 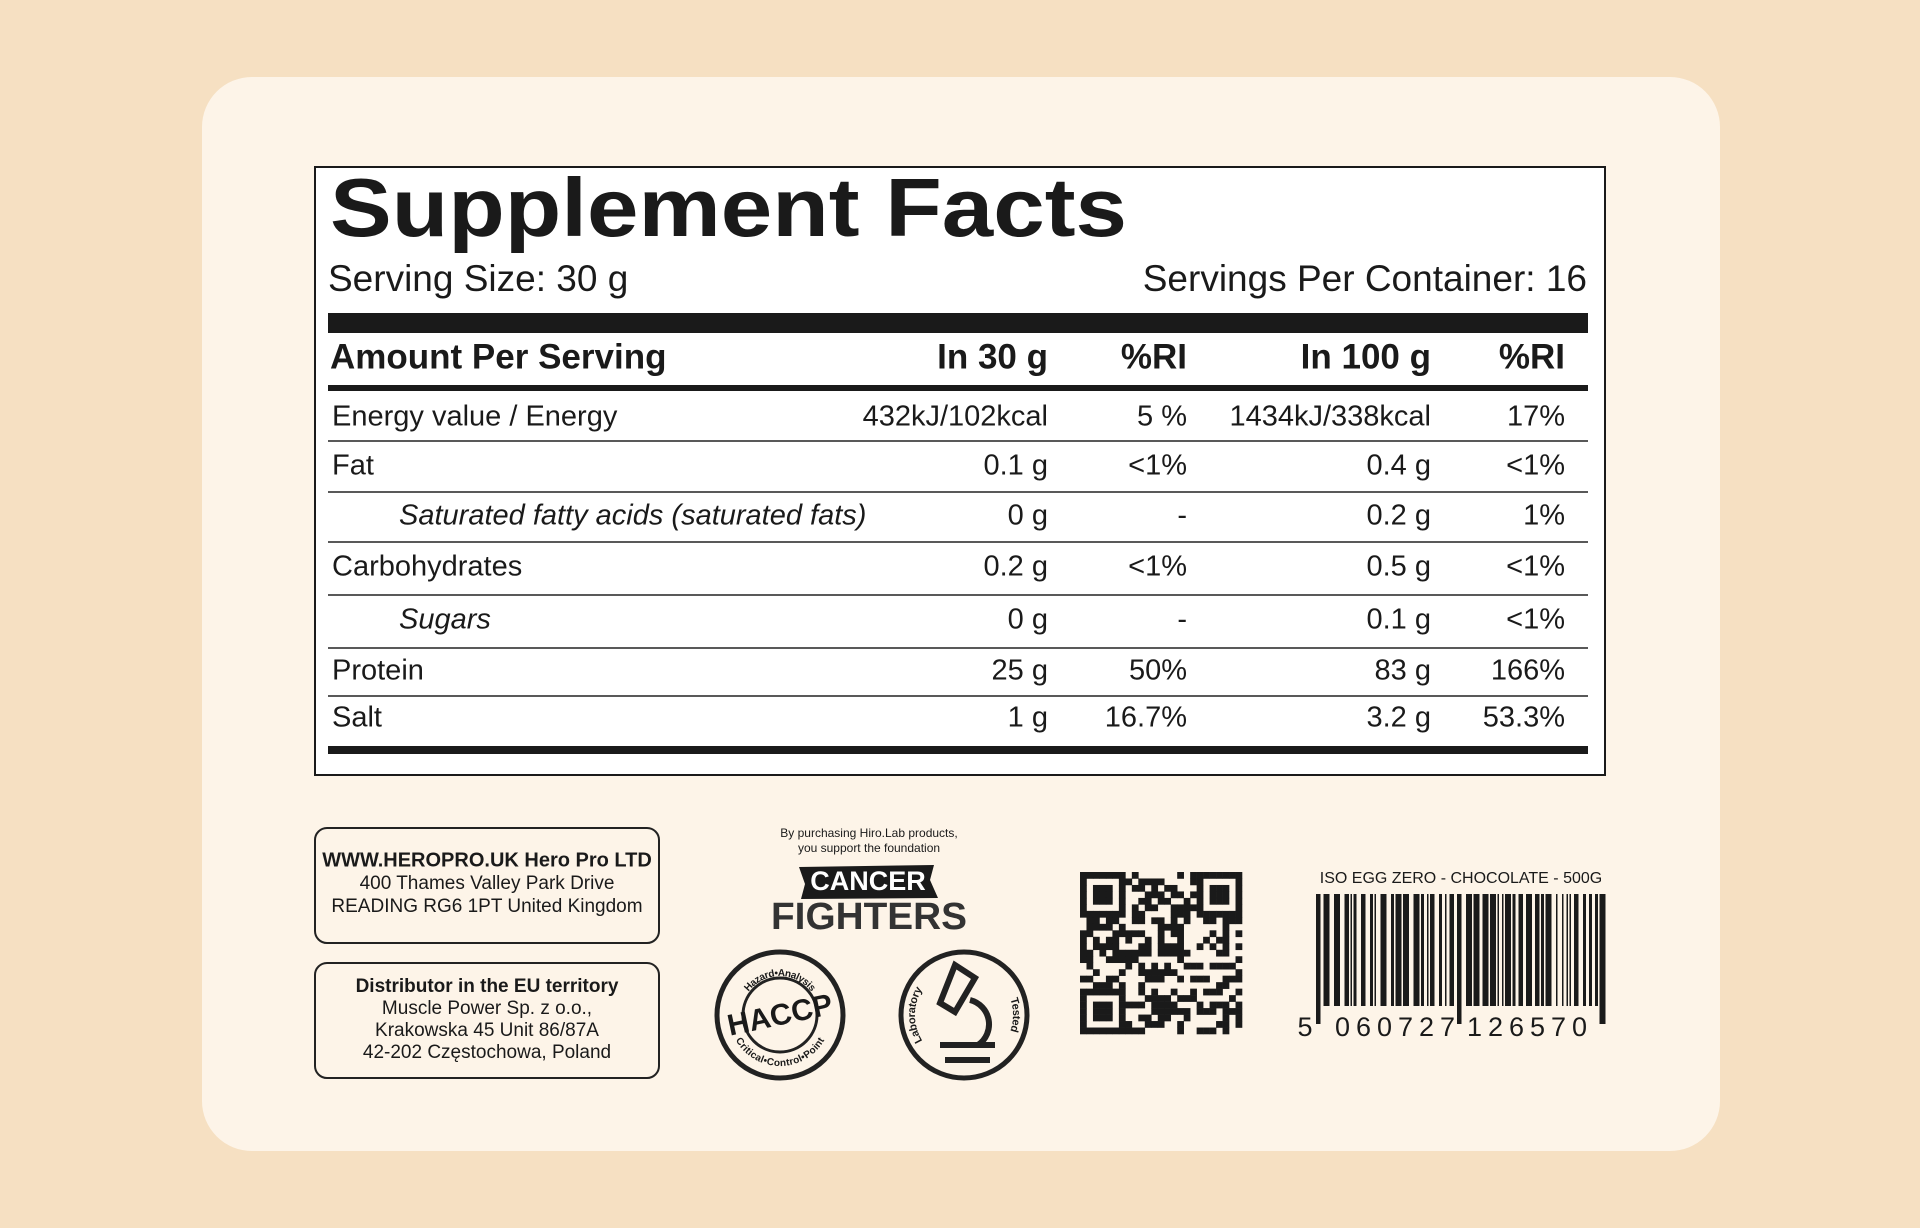 What do you see at coordinates (498, 356) in the screenshot?
I see `column-header: Amount Per Serving` at bounding box center [498, 356].